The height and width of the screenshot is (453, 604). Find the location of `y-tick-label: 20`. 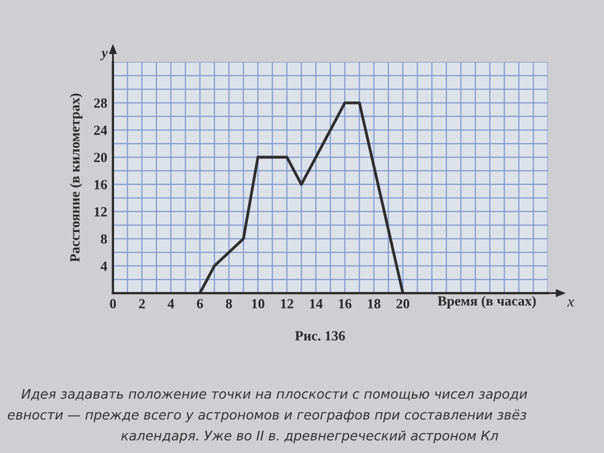

y-tick-label: 20 is located at coordinates (100, 157).